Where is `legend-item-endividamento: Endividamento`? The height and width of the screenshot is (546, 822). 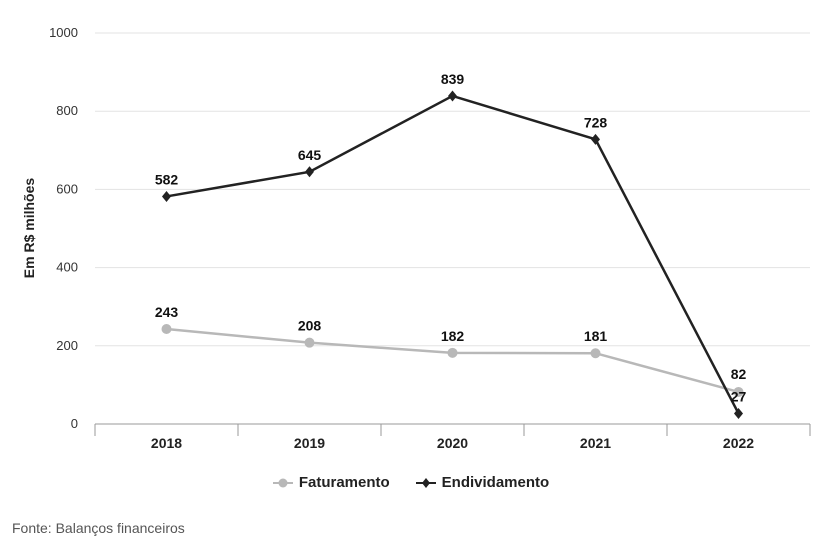 legend-item-endividamento: Endividamento is located at coordinates (482, 482).